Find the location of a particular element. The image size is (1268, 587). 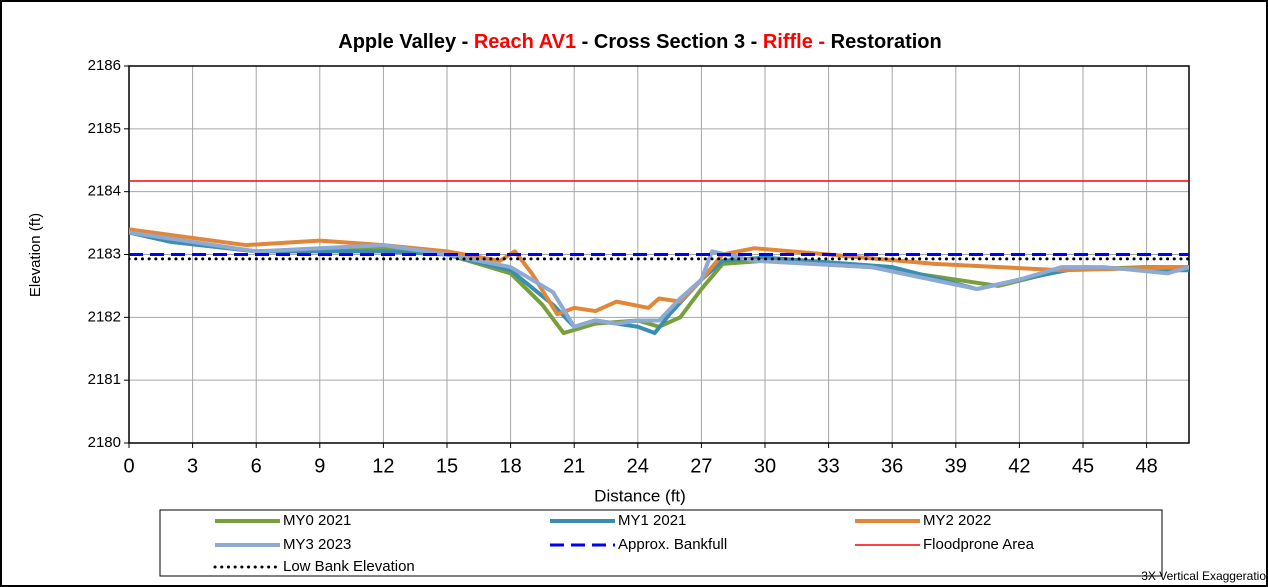

x-tick-label: 18 is located at coordinates (510, 466).